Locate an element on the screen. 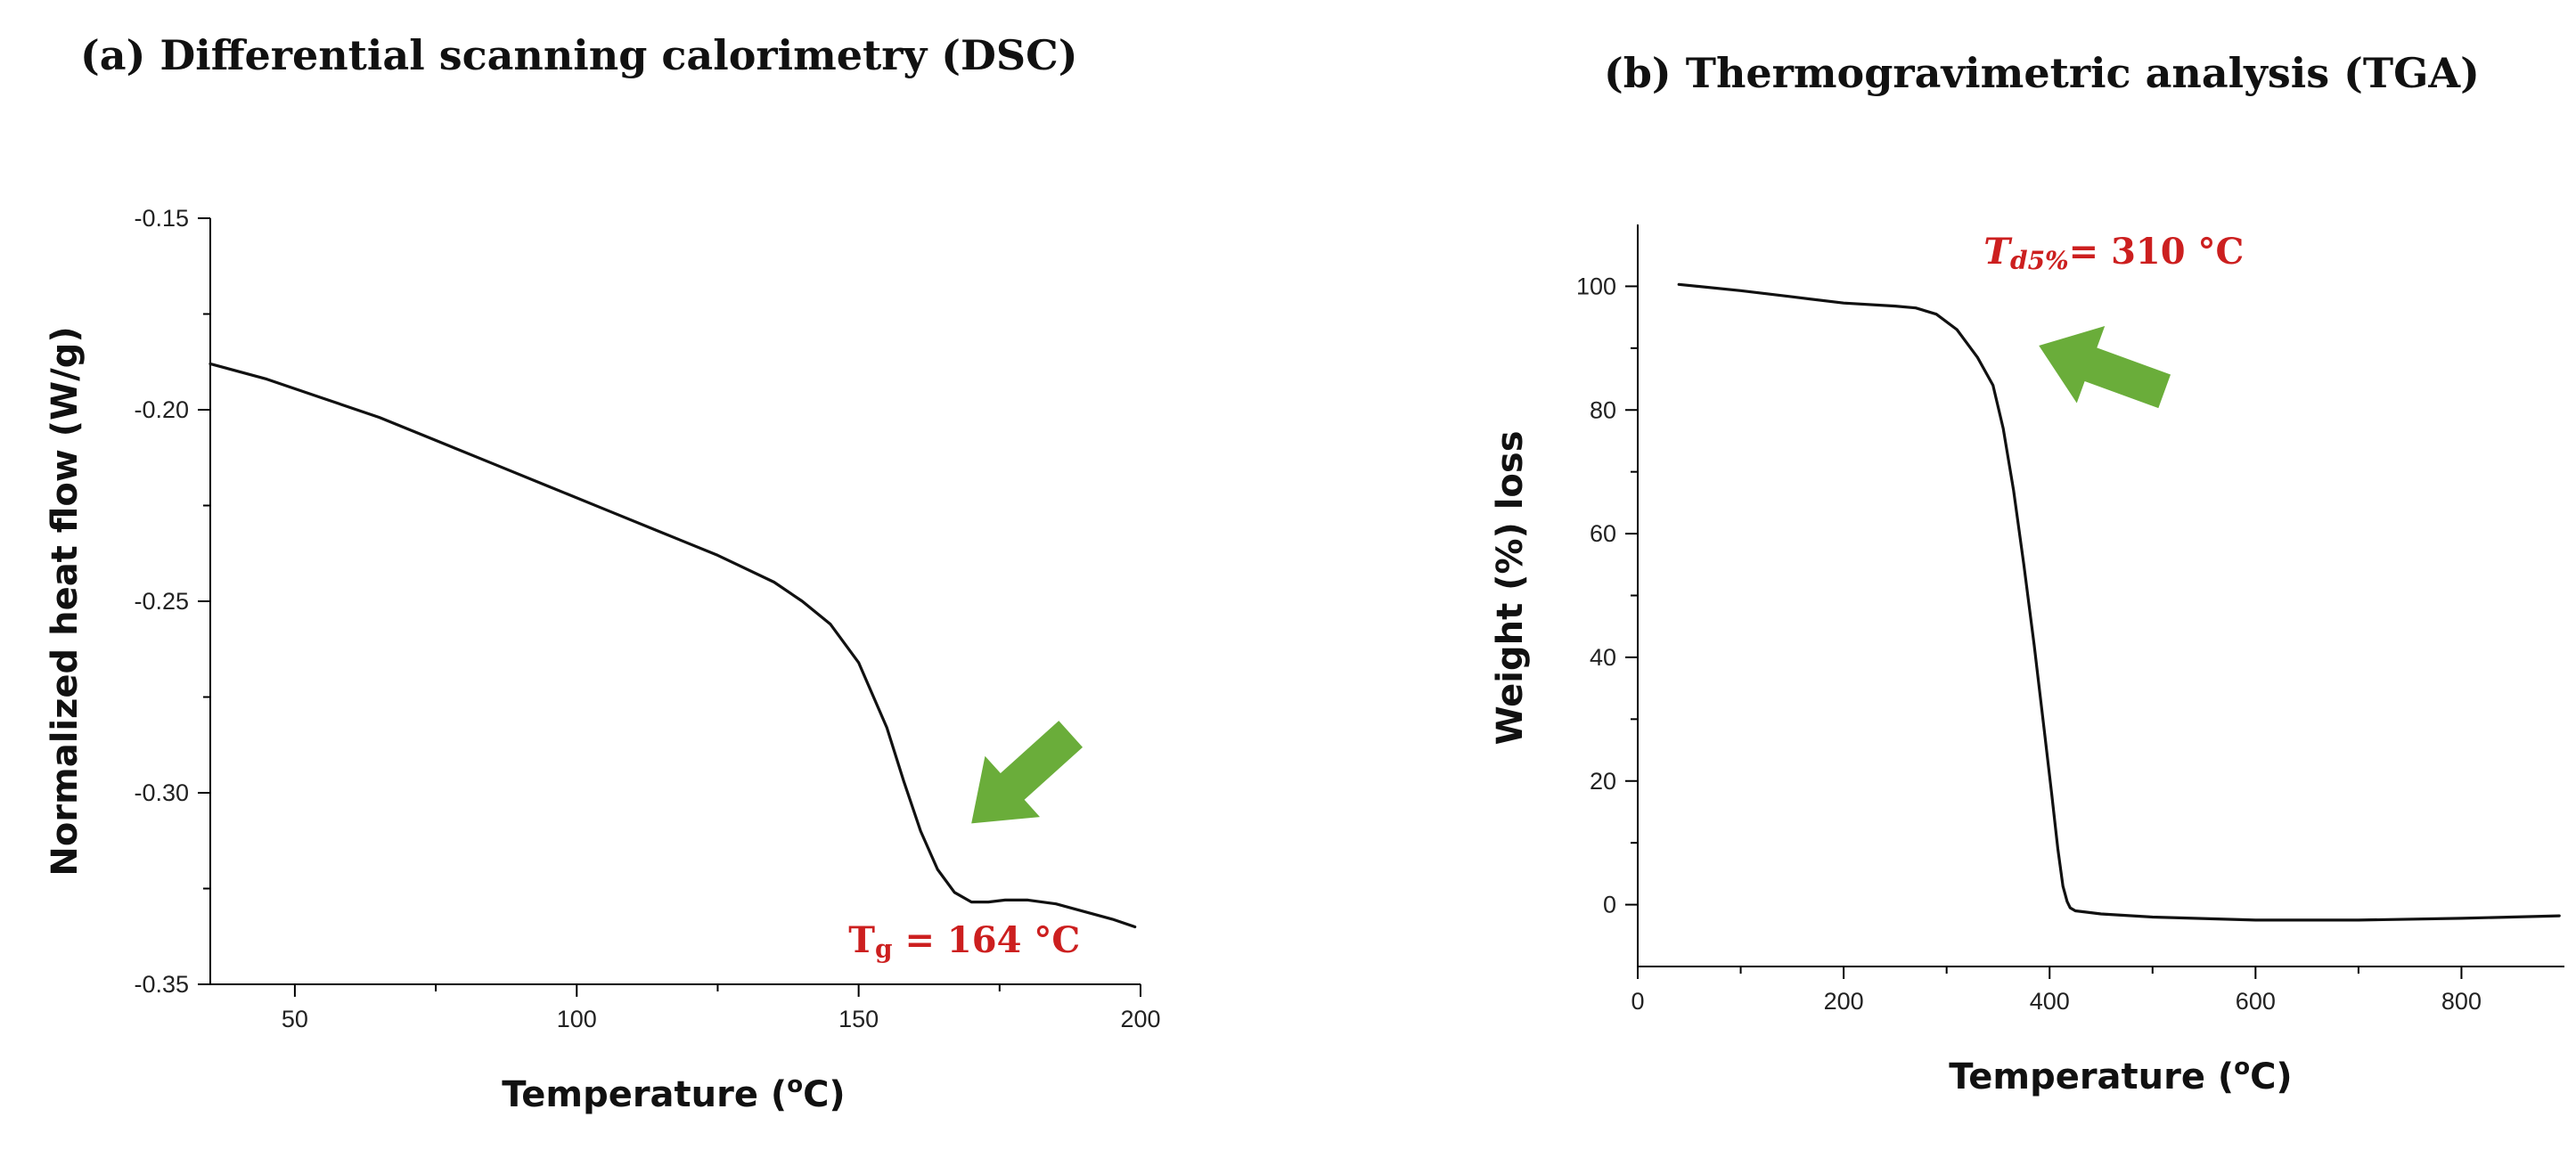  tga-ytick-label: 40 is located at coordinates (1603, 657).